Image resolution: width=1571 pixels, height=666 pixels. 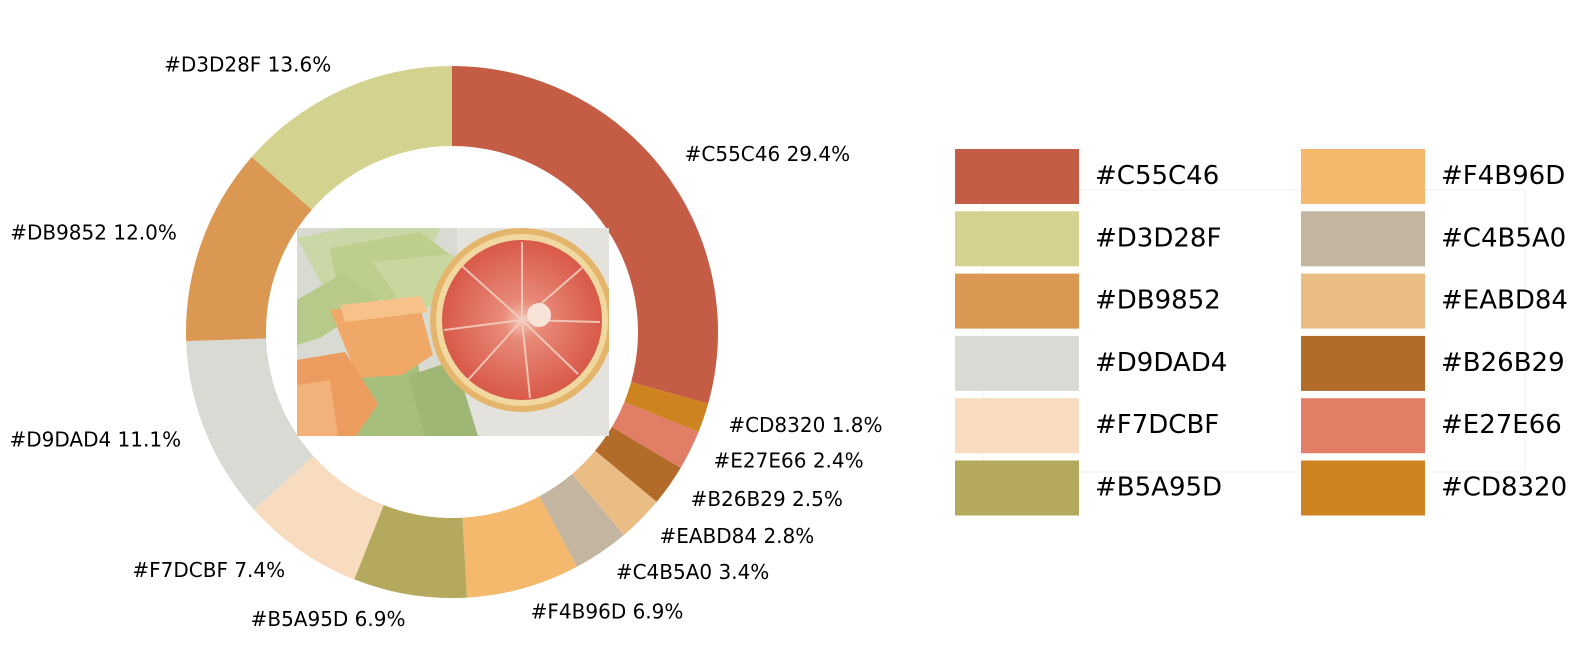 What do you see at coordinates (95, 439) in the screenshot?
I see `slice-label-d9dad4: #D9DAD4 11.1%` at bounding box center [95, 439].